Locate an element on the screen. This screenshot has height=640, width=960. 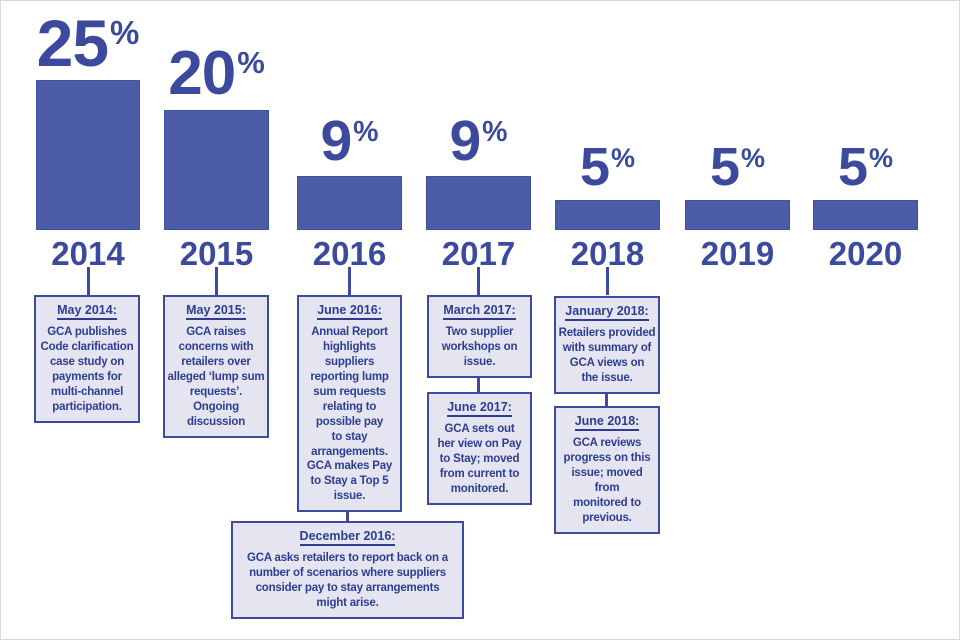
percent-value: 25 is located at coordinates (72, 43).